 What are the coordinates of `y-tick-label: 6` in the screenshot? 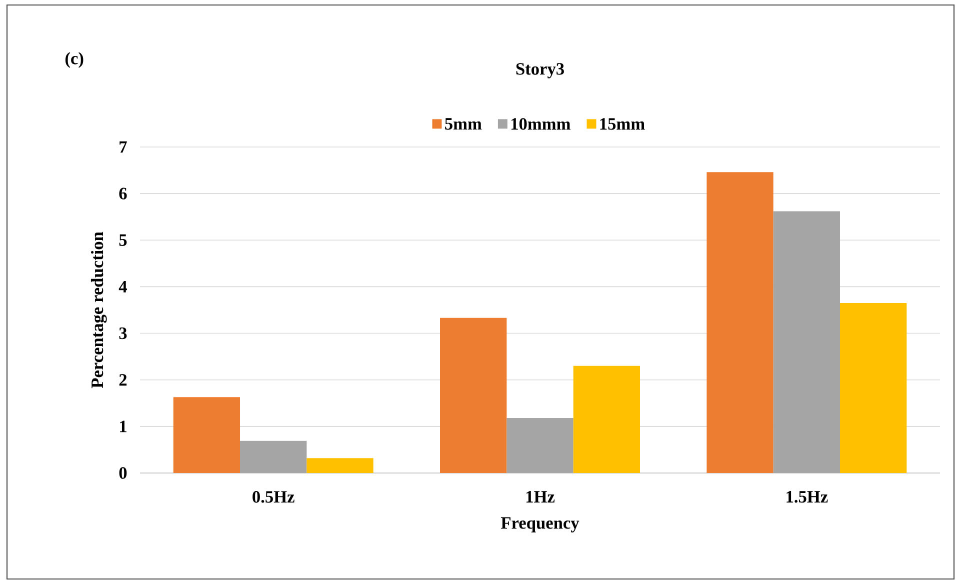 It's located at (123, 194).